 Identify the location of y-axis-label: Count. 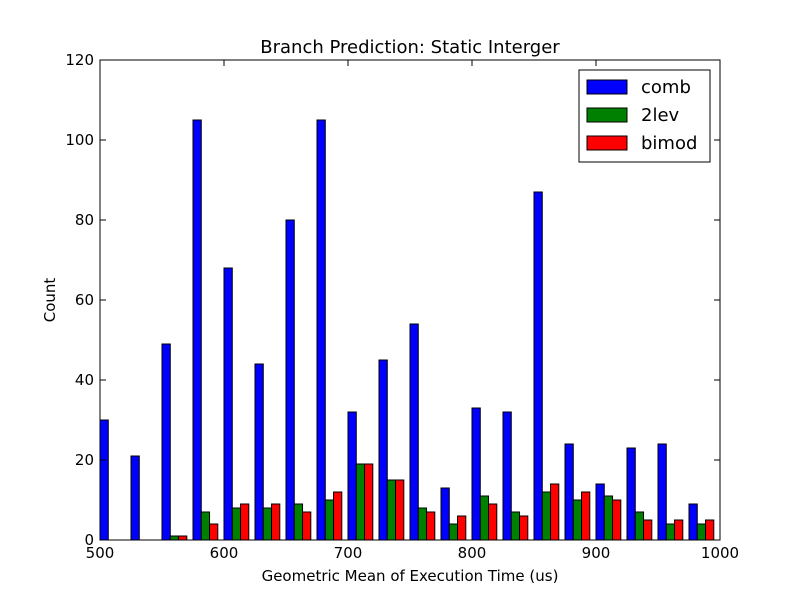
(50, 300).